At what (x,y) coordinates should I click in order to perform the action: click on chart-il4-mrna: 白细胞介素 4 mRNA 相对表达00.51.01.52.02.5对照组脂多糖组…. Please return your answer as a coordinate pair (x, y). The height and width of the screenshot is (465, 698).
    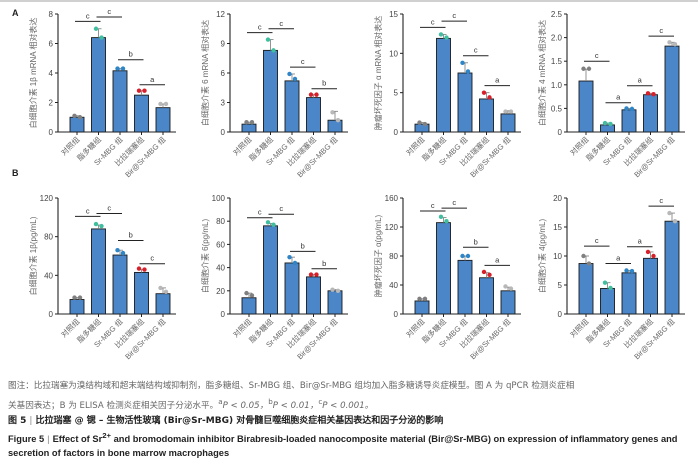
    Looking at the image, I should click on (611, 94).